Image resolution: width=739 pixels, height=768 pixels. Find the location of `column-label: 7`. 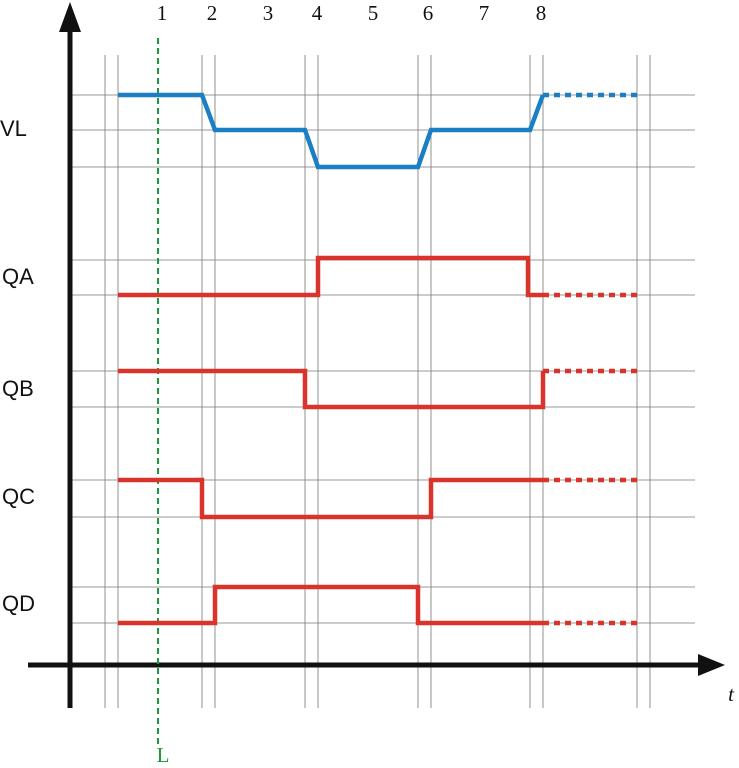

column-label: 7 is located at coordinates (484, 13).